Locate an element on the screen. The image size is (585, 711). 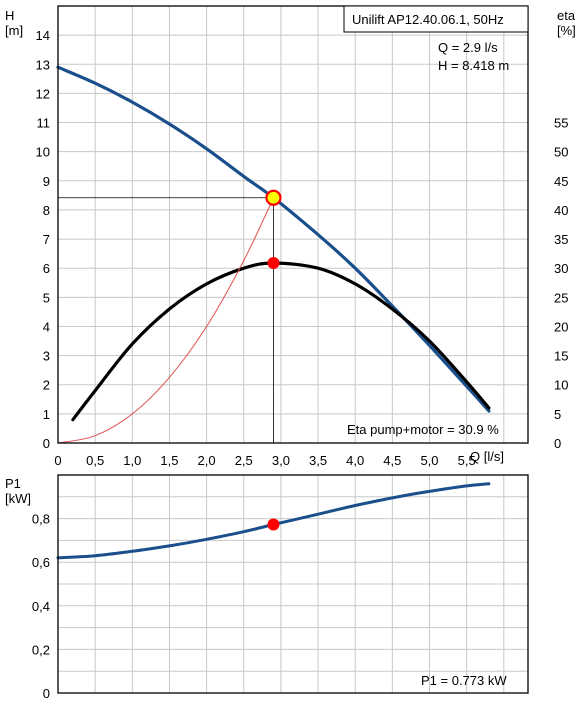
y-tick-label: 0 is located at coordinates (46, 443).